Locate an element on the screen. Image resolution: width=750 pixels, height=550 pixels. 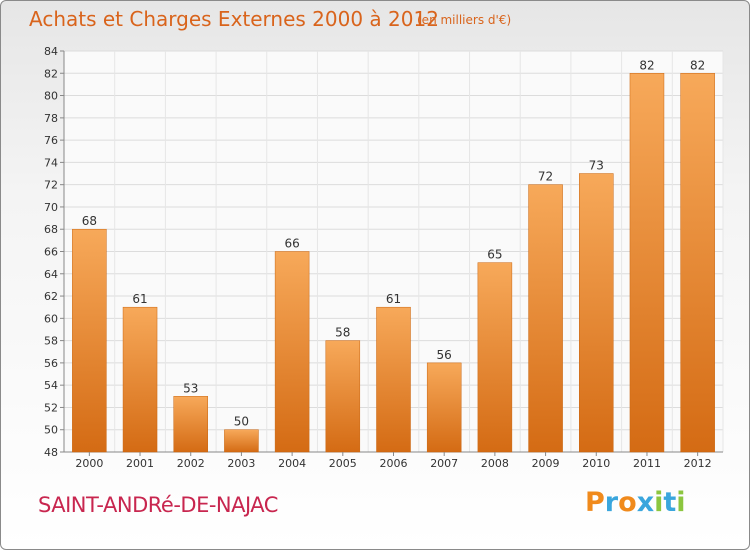
y-tick-label: 60 is located at coordinates (51, 318).